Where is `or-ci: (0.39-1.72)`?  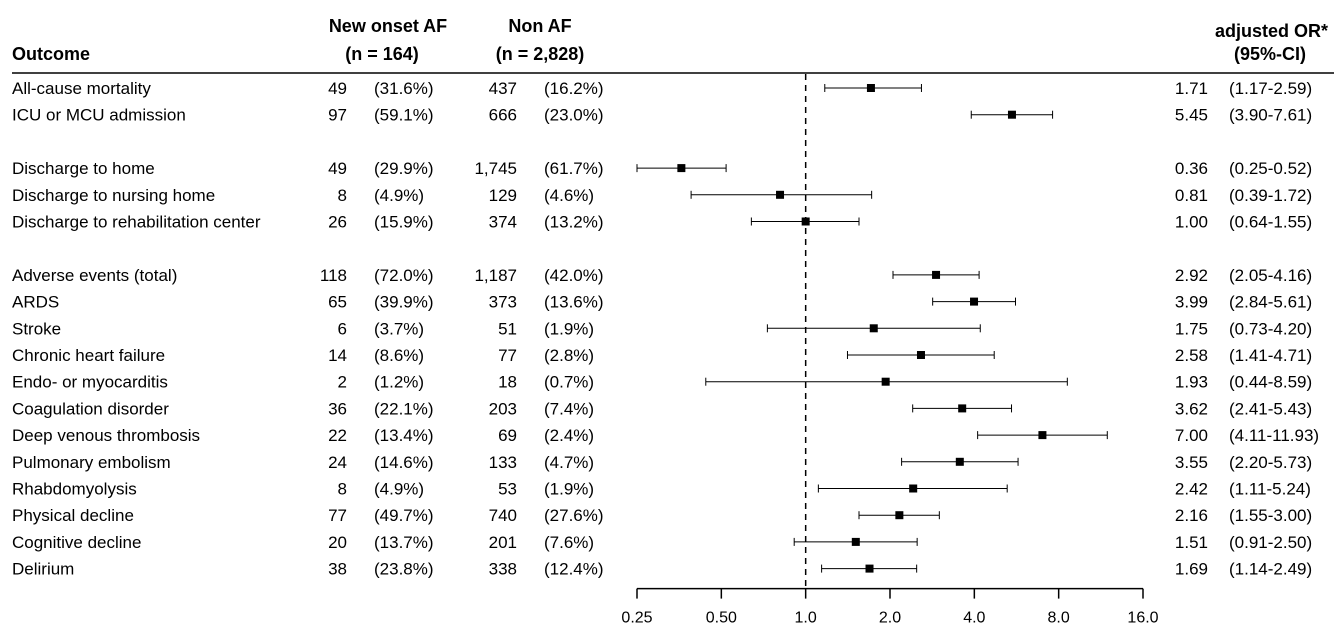 or-ci: (0.39-1.72) is located at coordinates (1270, 195).